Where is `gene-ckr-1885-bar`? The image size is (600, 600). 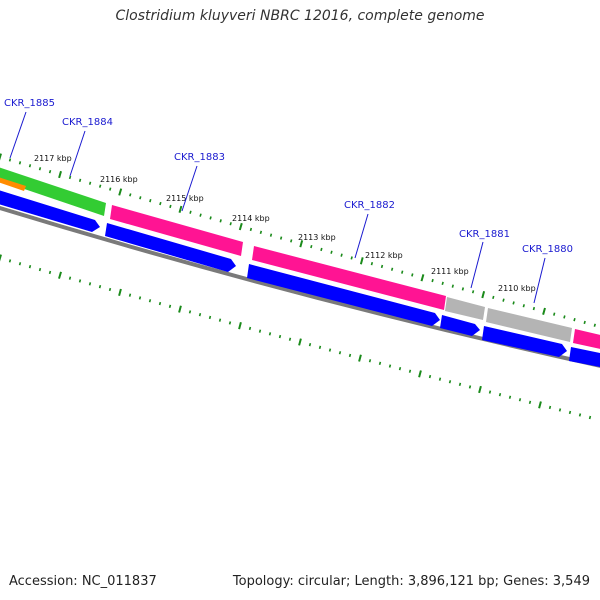
gene-ckr-1885-bar is located at coordinates (53, 191).